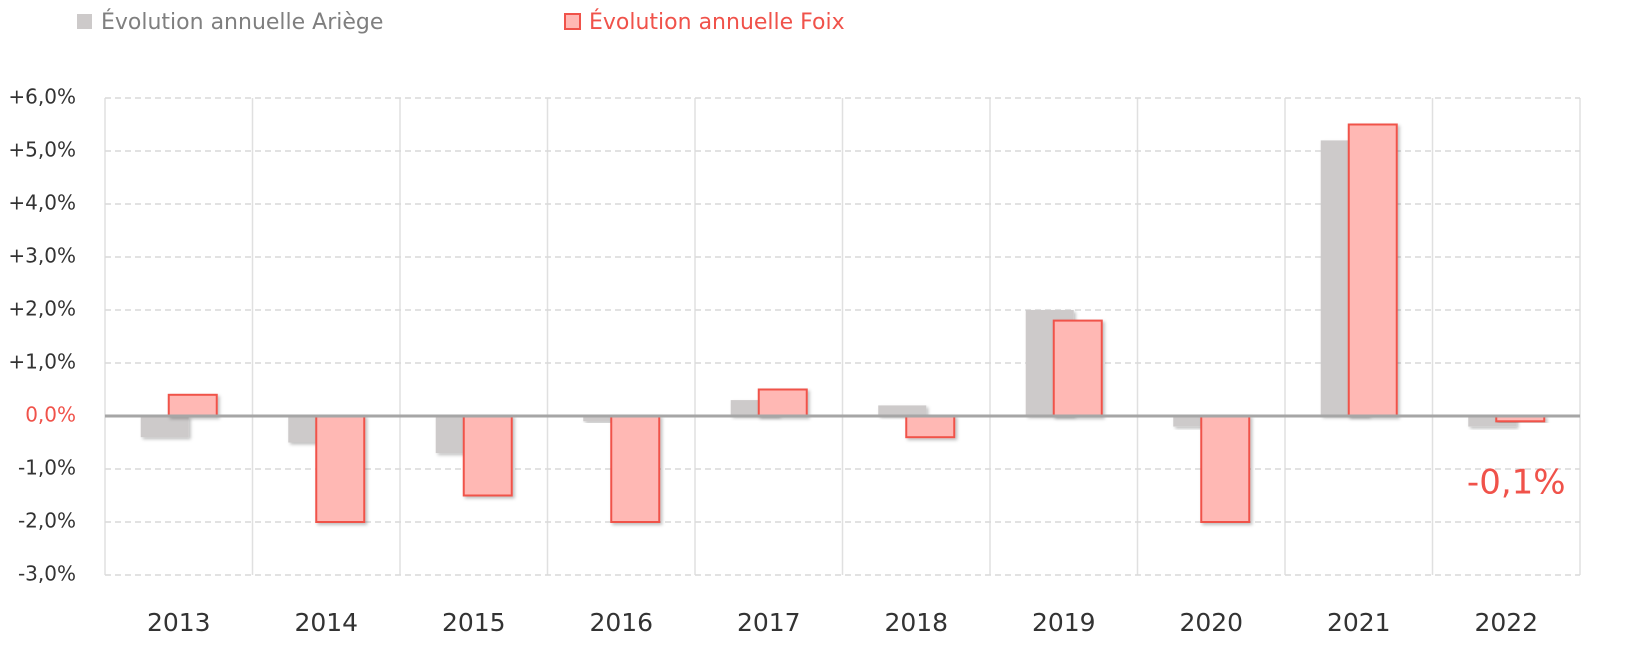 The height and width of the screenshot is (662, 1629). What do you see at coordinates (621, 622) in the screenshot?
I see `x-tick-label: 2016` at bounding box center [621, 622].